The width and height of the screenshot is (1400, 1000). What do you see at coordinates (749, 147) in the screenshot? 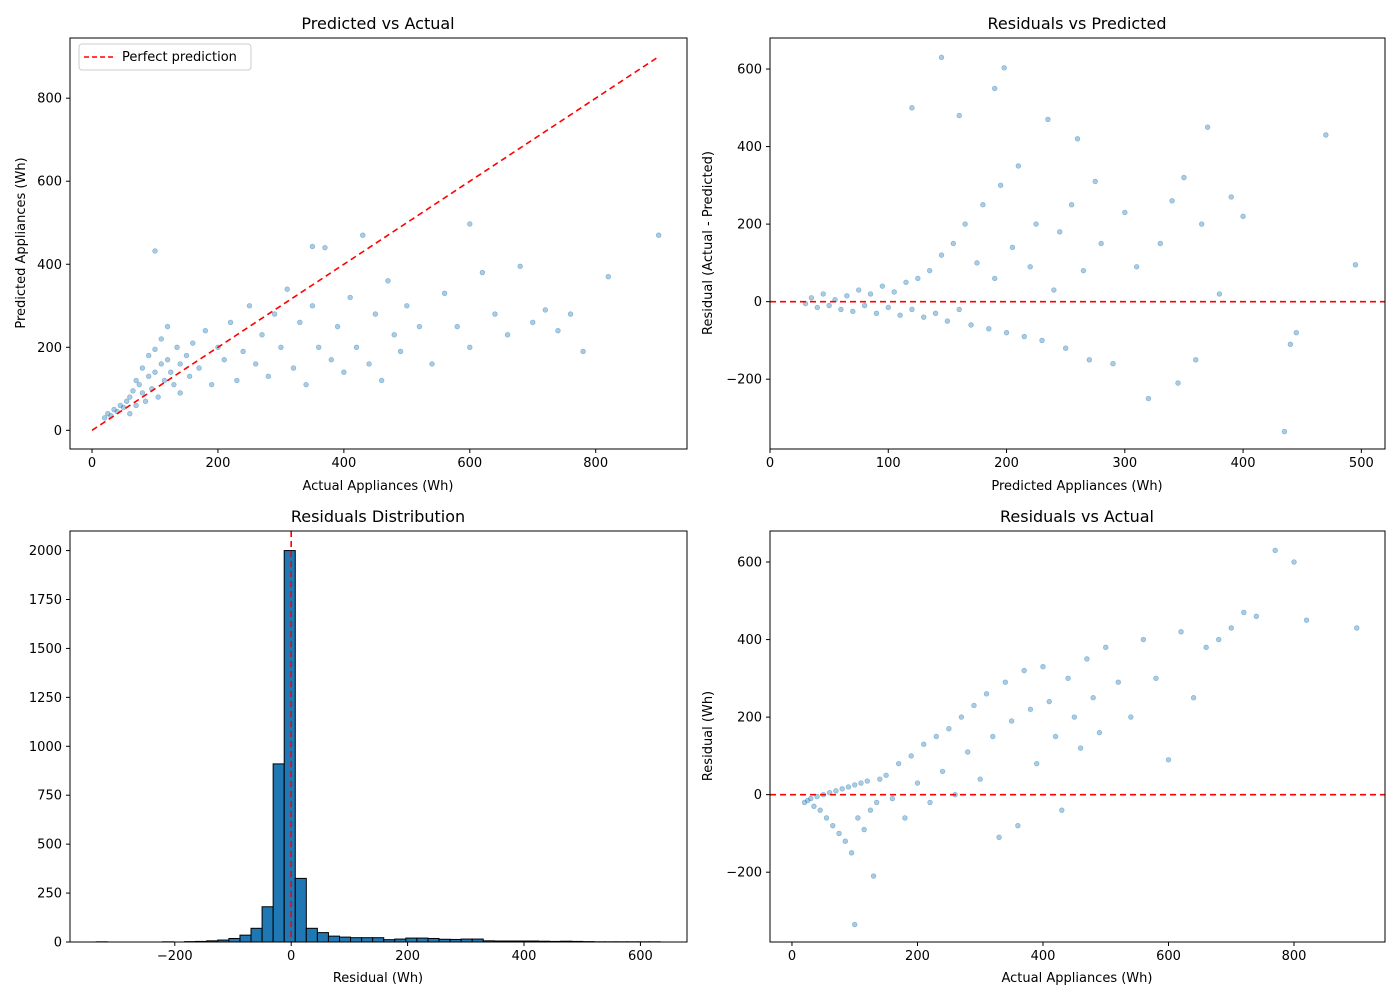
I see `y-tick-label: 400` at bounding box center [749, 147].